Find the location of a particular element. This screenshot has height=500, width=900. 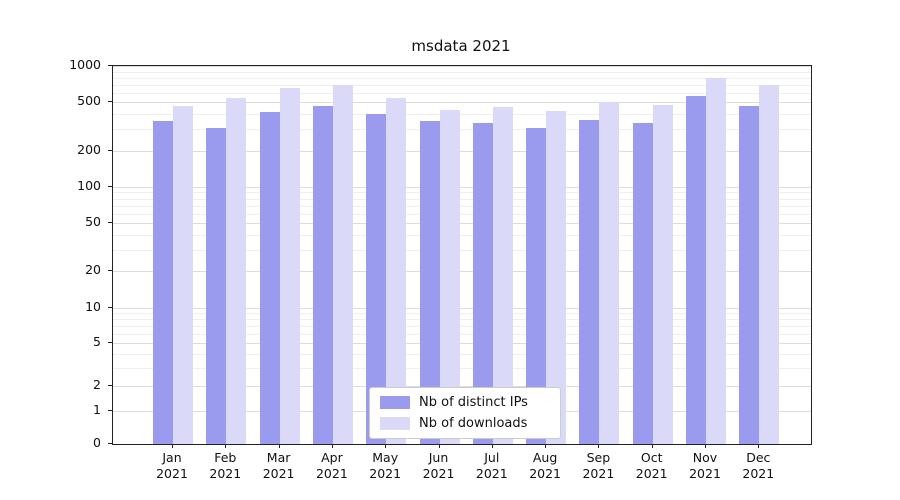

y-tick-label: 2 is located at coordinates (97, 385).